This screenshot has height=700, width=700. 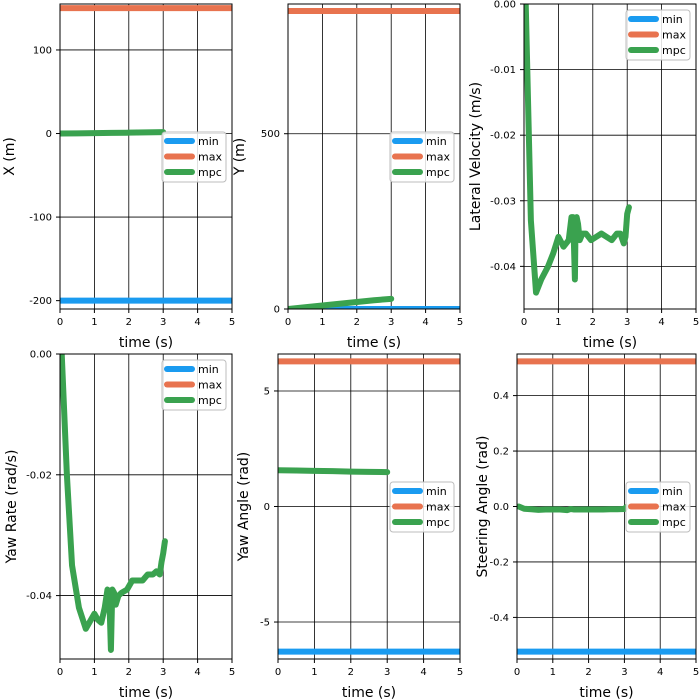 I want to click on y-tick-label-0: -0.4, so click(x=499, y=618).